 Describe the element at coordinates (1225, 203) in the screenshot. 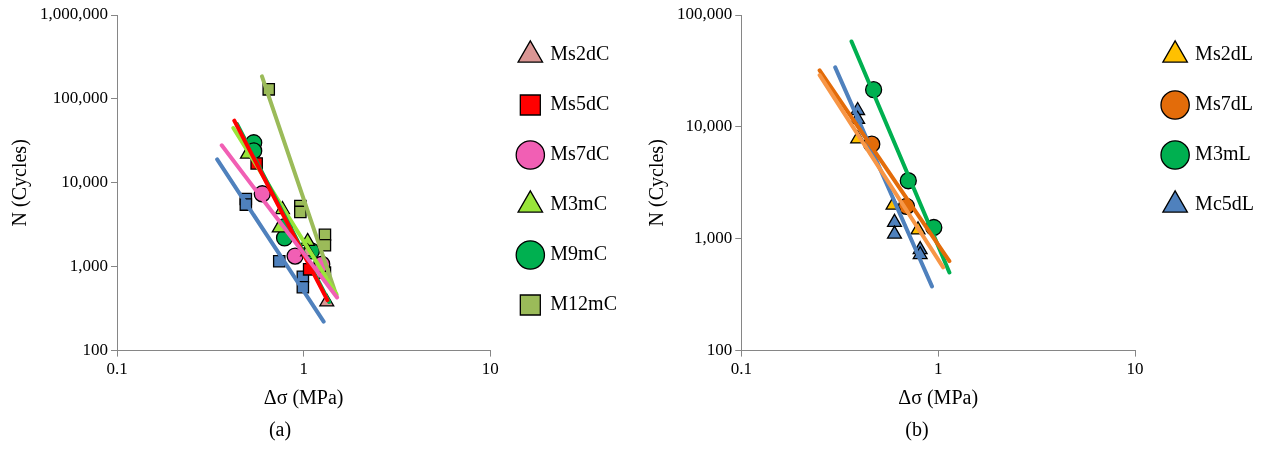

I see `legend-label: Mc5dL` at that location.